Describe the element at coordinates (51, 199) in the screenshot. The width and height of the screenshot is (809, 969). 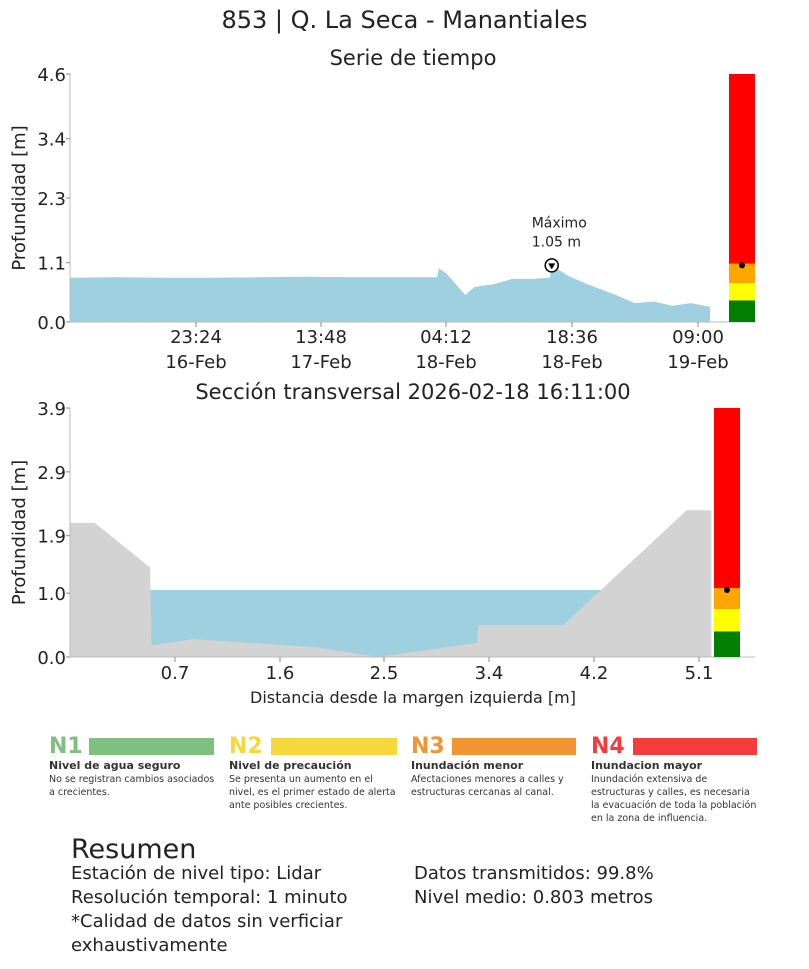
I see `ts-y-tick-label: 2.3` at that location.